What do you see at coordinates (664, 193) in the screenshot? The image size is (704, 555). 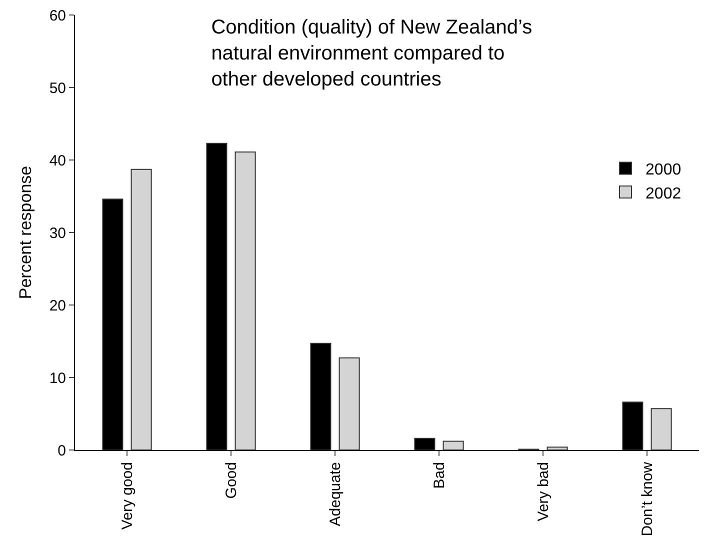 I see `legend-label: 2002` at bounding box center [664, 193].